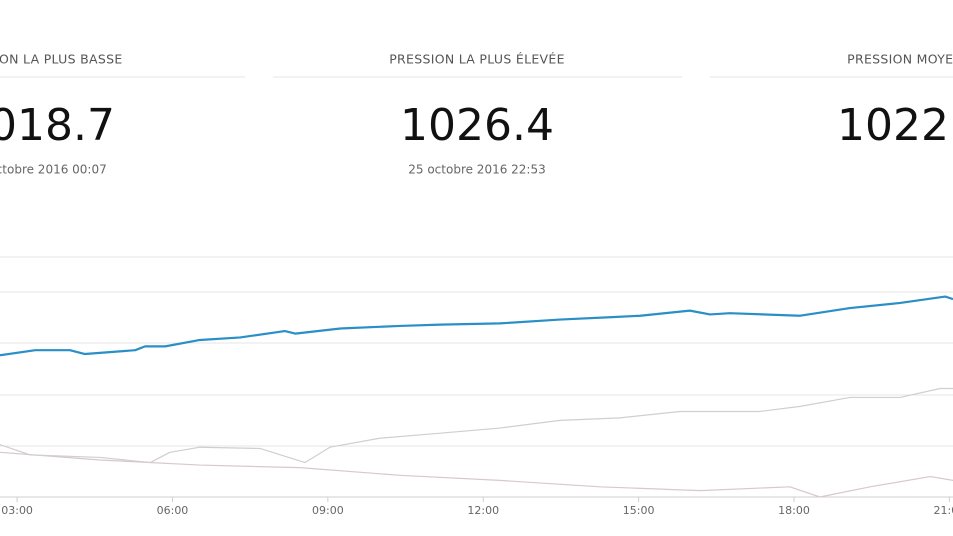 The width and height of the screenshot is (953, 536). I want to click on x-tick-label: 09:00, so click(328, 510).